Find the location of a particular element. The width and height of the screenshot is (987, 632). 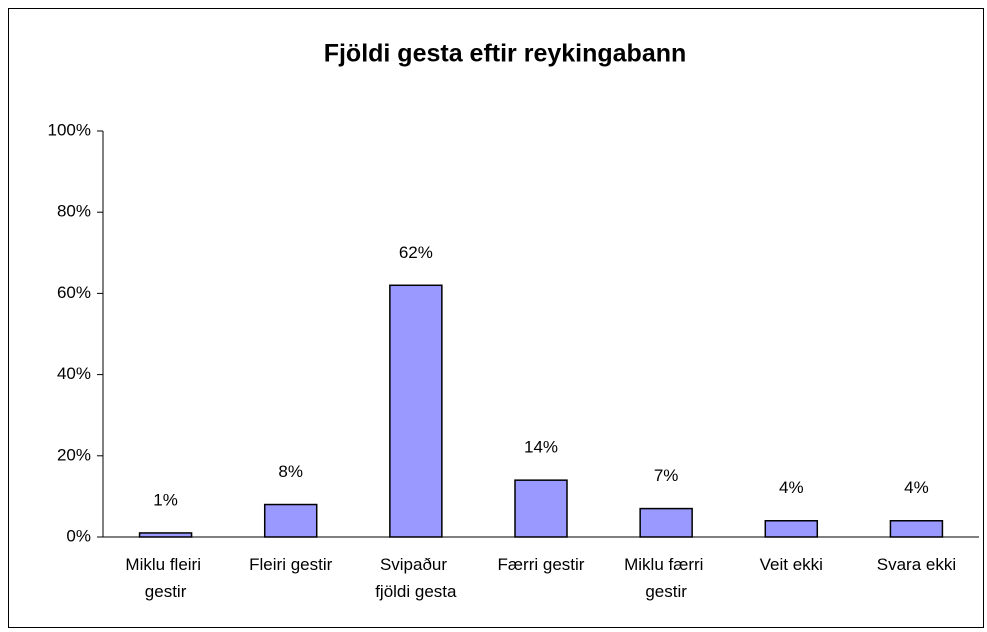

x-tick-label: Miklu færri gestir is located at coordinates (666, 578).